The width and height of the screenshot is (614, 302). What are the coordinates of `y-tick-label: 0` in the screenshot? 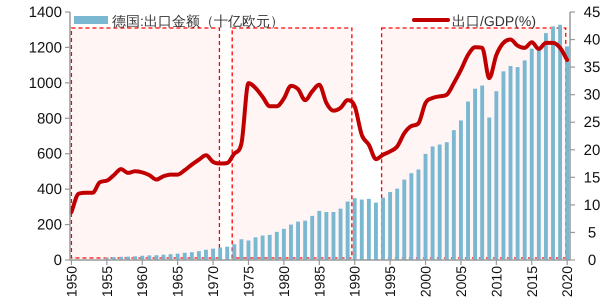 It's located at (58, 260).